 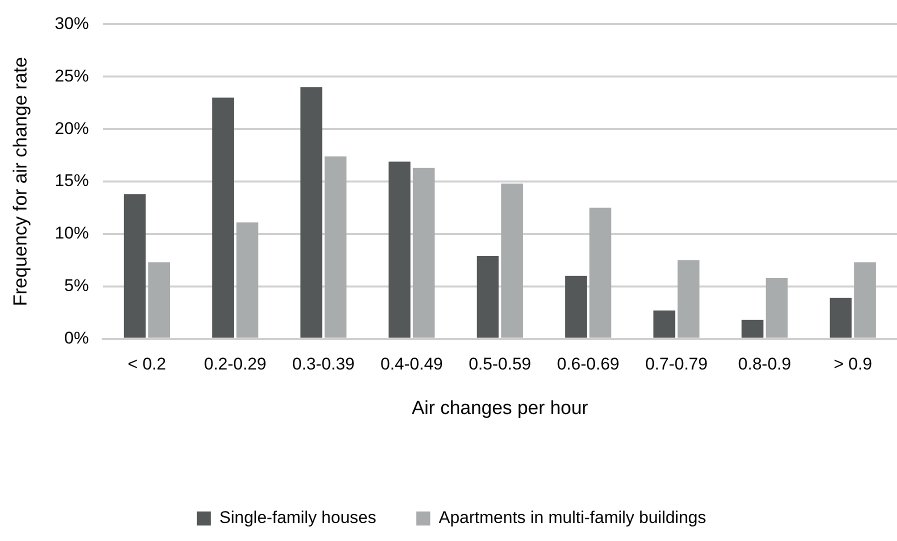 I want to click on y-tick-label: 25%, so click(x=71, y=76).